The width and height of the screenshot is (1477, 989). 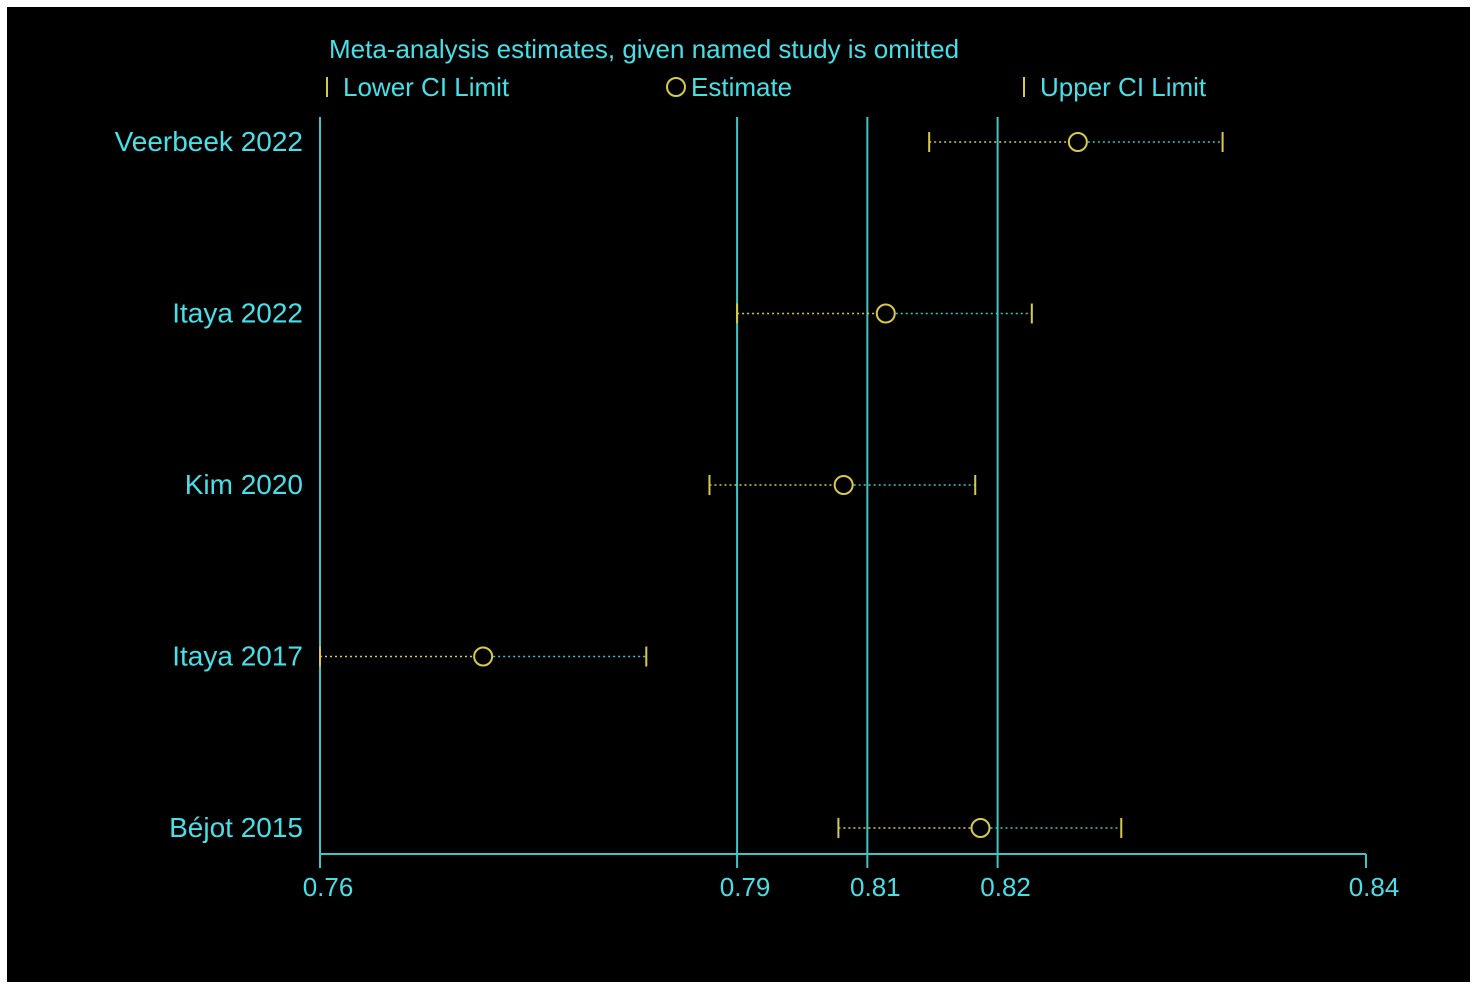 What do you see at coordinates (581, 484) in the screenshot?
I see `study-row-3: Kim 2020` at bounding box center [581, 484].